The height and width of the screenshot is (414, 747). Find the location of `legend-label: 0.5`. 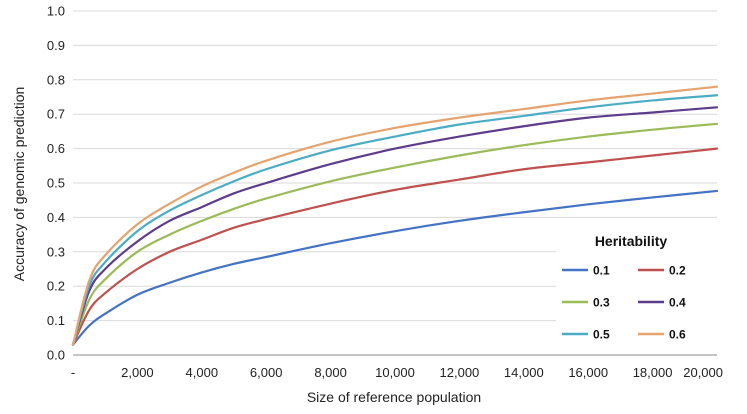

legend-label: 0.5 is located at coordinates (601, 335).